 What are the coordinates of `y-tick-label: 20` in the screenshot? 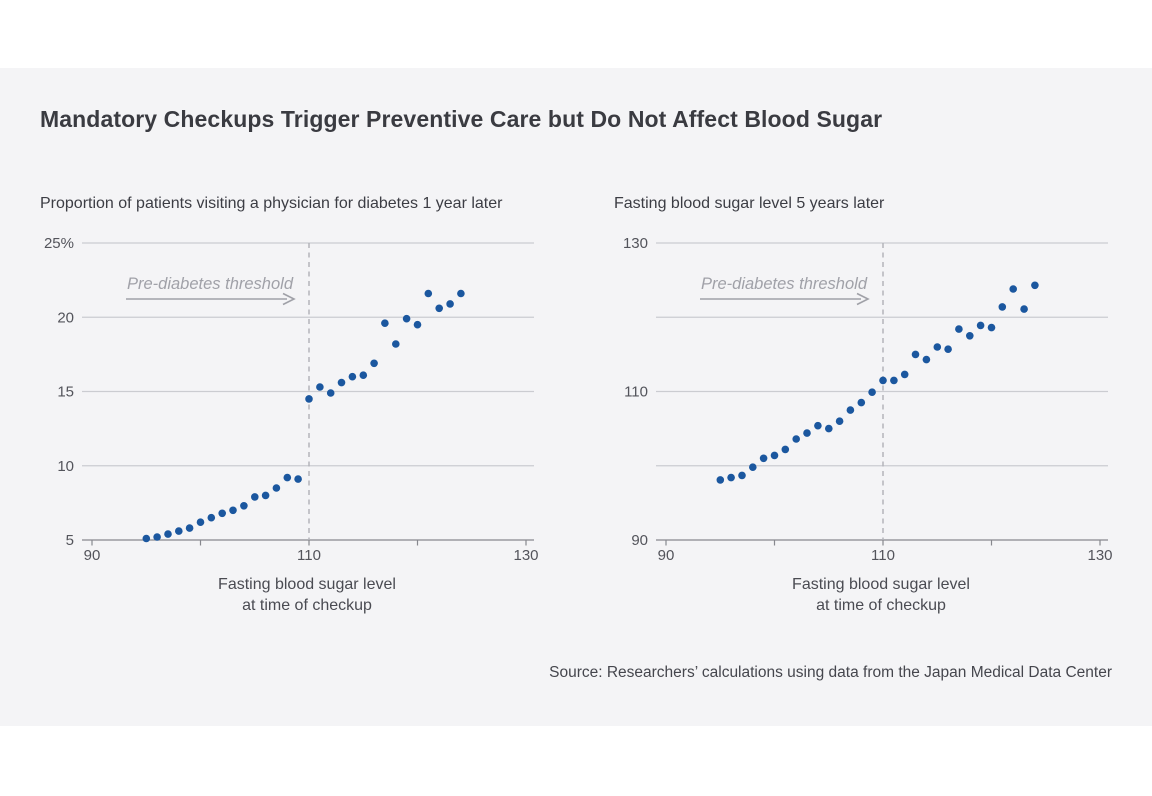 It's located at (65, 317).